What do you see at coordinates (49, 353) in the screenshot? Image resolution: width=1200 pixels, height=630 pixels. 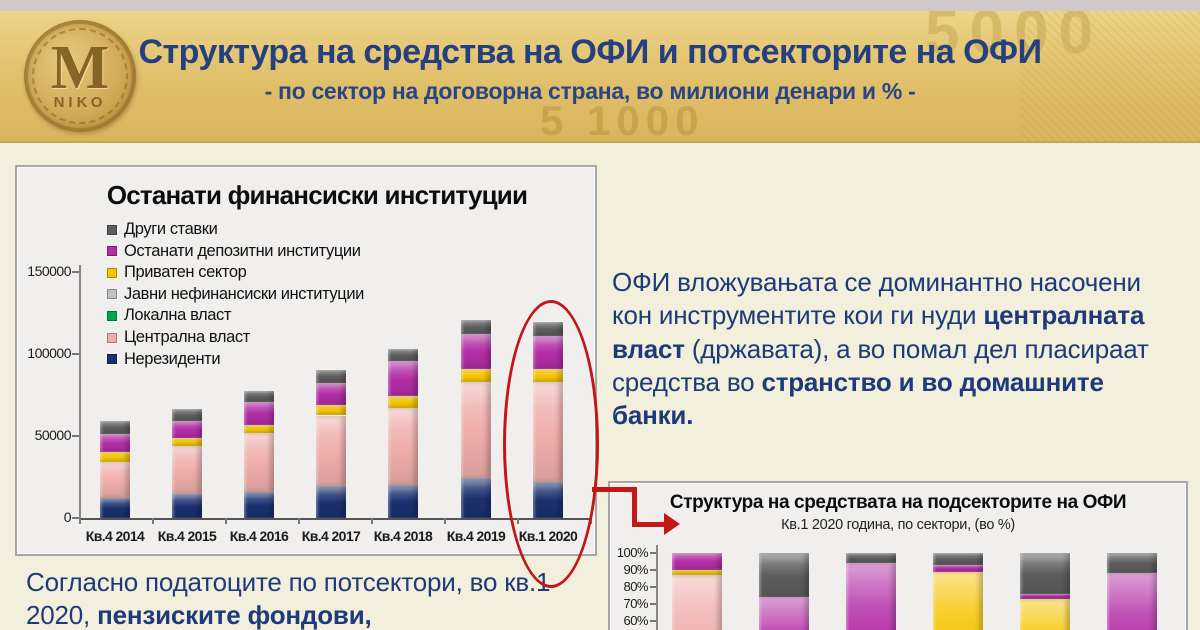 I see `y-axis-label: 100000` at bounding box center [49, 353].